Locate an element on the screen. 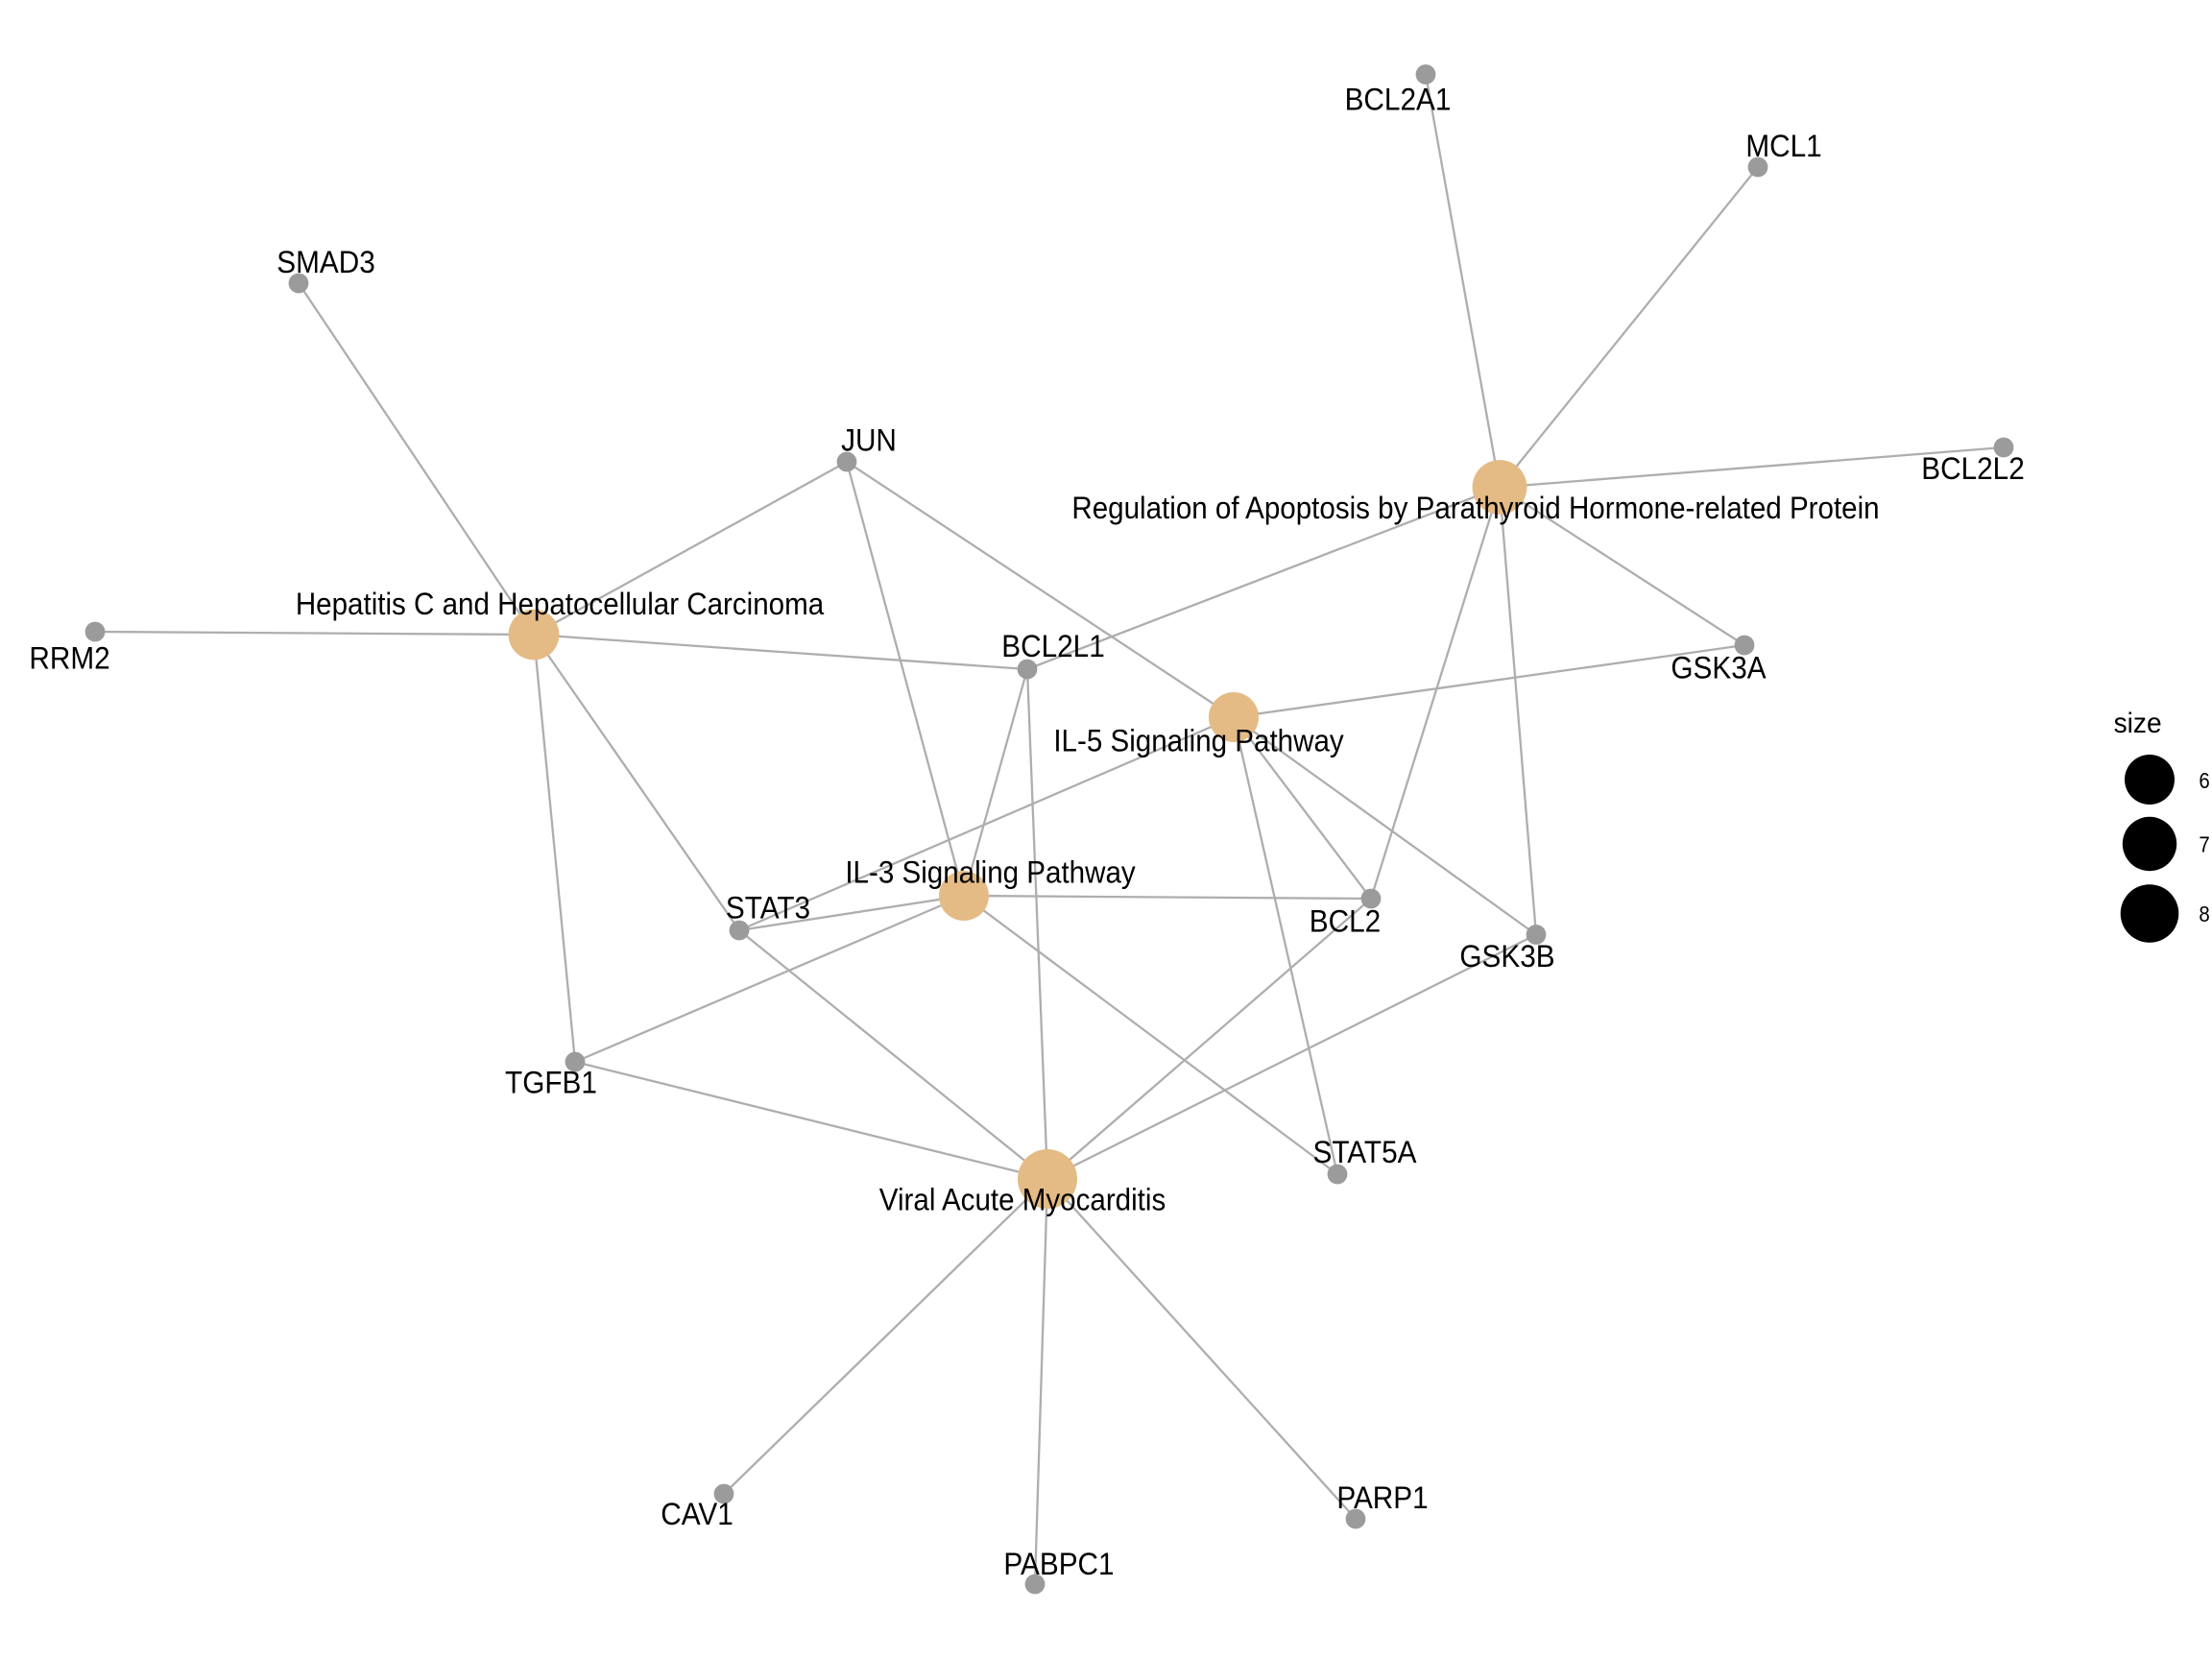 The image size is (2212, 1659). svg-text: 6 is located at coordinates (2204, 781).